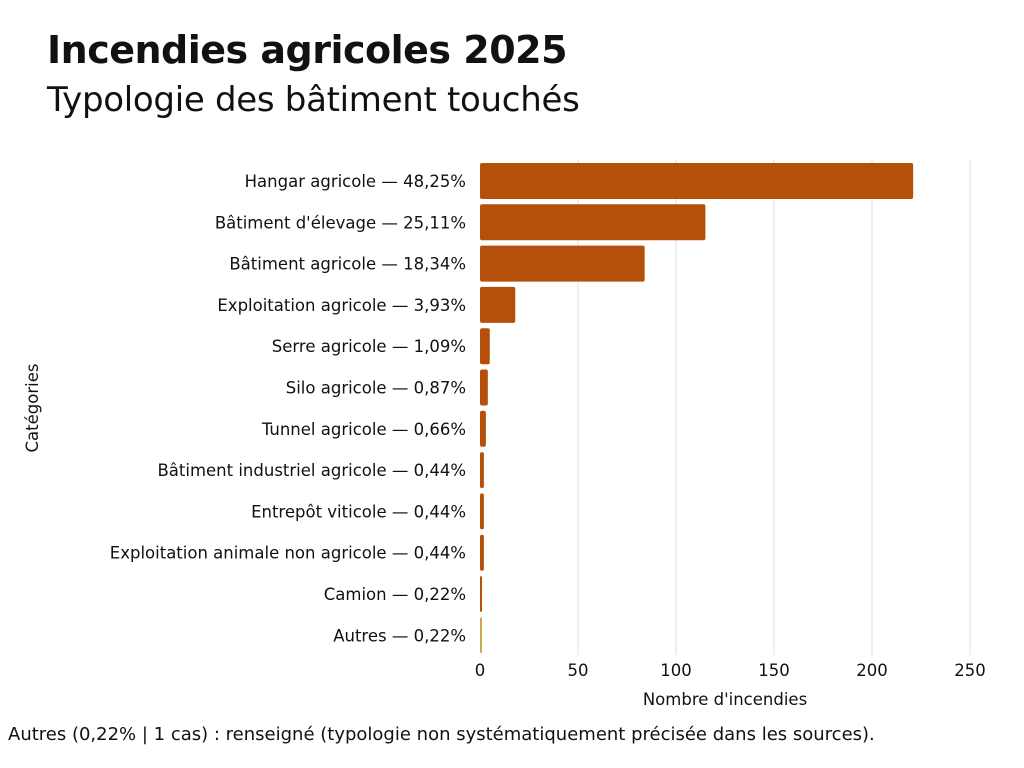 The width and height of the screenshot is (1024, 768). Describe the element at coordinates (395, 594) in the screenshot. I see `category-label: Camion — 0,22%` at that location.